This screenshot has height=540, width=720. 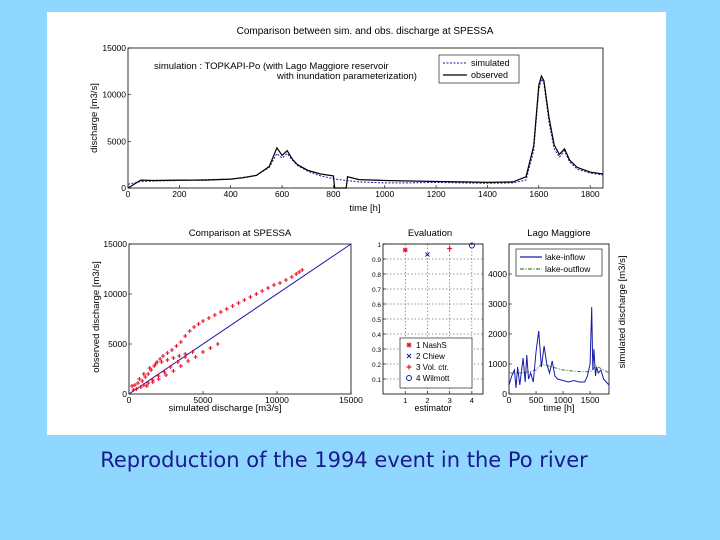 I want to click on chart-title: Comparison at SPESSA, so click(x=240, y=233).